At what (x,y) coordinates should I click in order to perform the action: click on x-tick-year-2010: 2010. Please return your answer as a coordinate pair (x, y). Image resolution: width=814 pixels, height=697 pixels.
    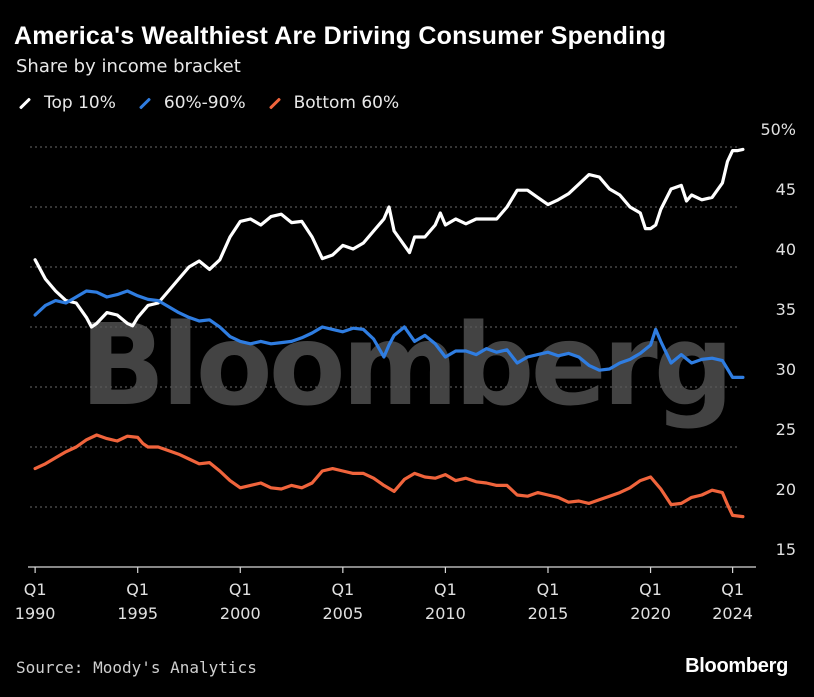
    Looking at the image, I should click on (445, 613).